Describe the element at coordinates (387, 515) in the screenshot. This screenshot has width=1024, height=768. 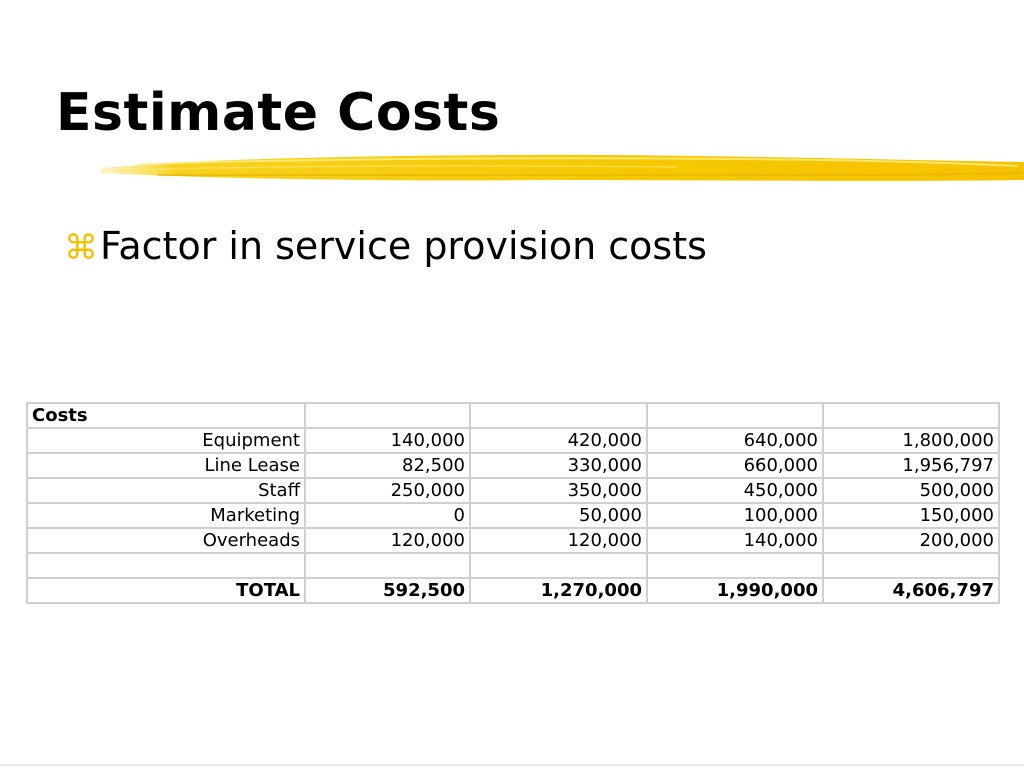
I see `table-cell: 0` at that location.